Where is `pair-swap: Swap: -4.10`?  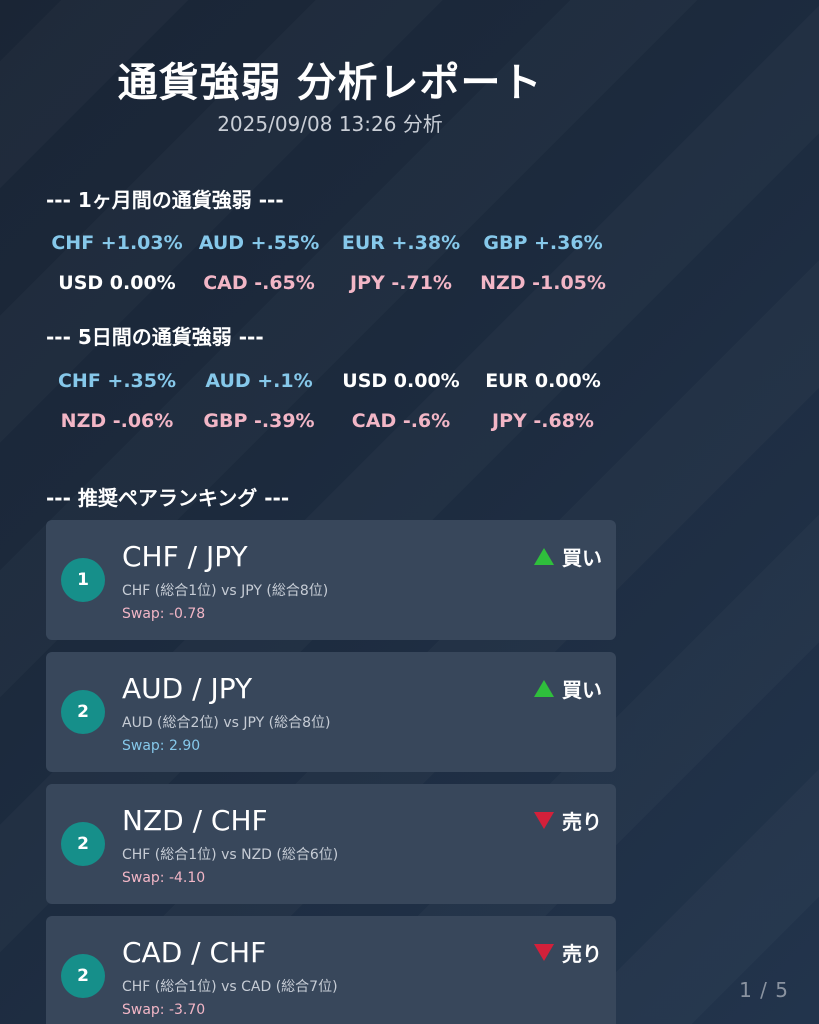 pair-swap: Swap: -4.10 is located at coordinates (164, 878).